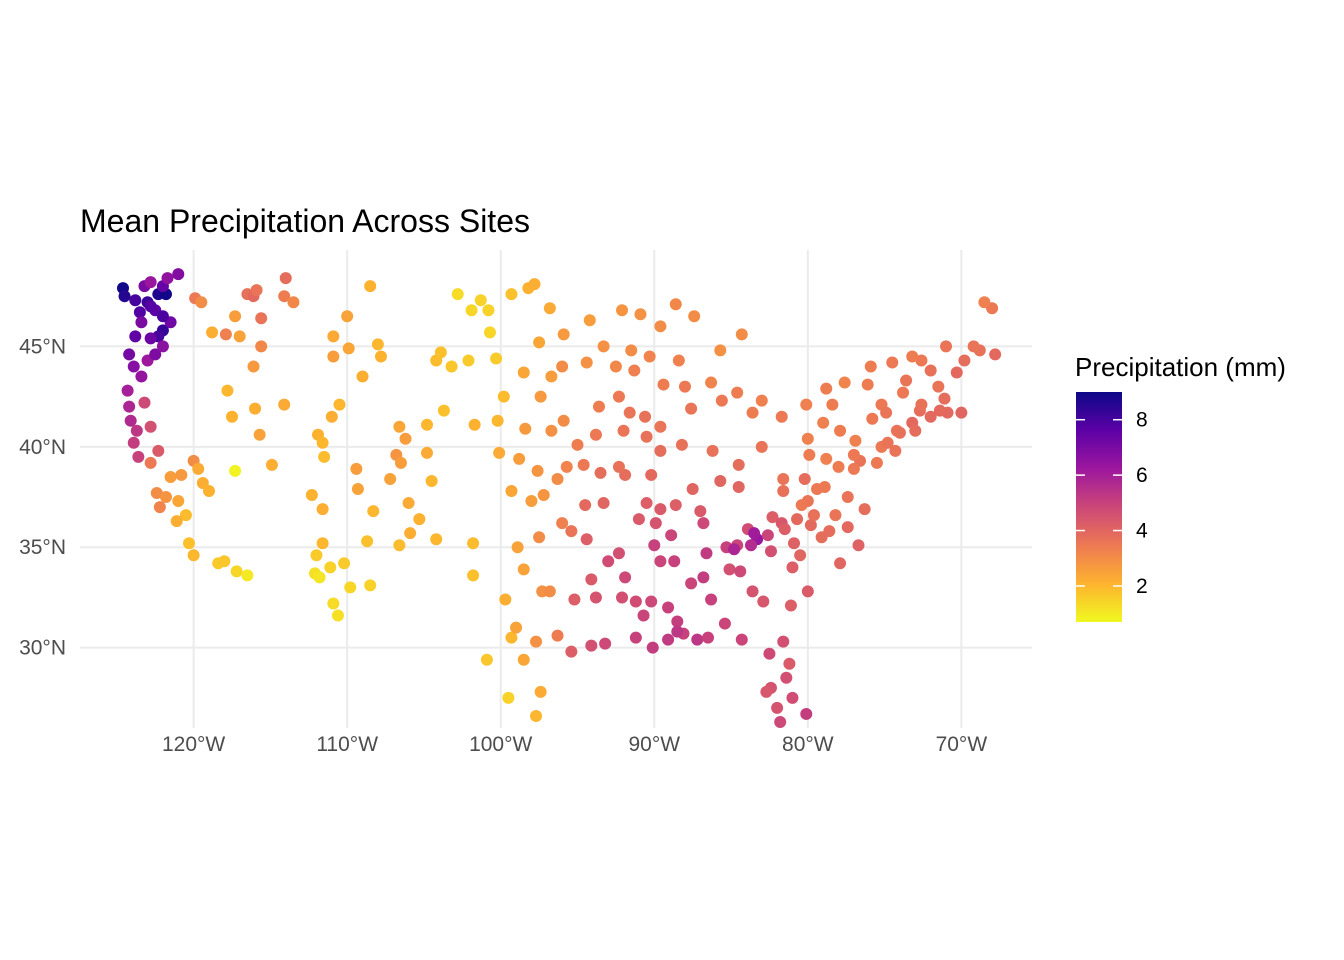 Image resolution: width=1344 pixels, height=960 pixels. Describe the element at coordinates (42, 547) in the screenshot. I see `y-tick-label: 35°N` at that location.